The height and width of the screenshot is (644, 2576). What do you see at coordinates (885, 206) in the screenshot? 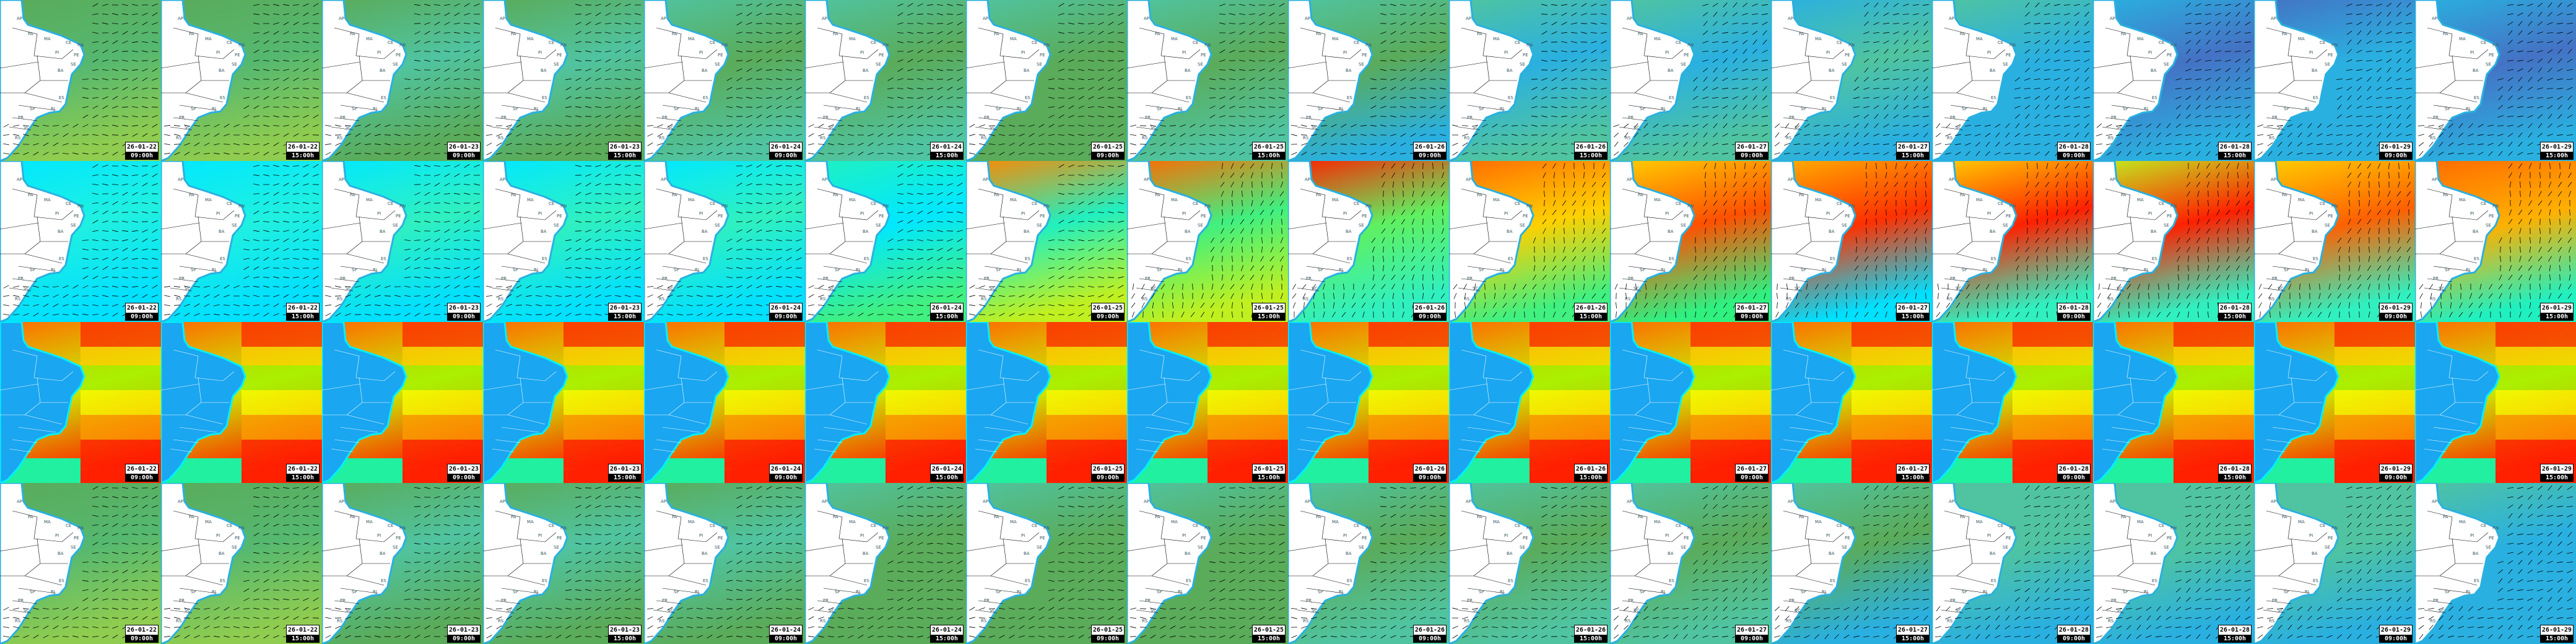
I see `state-label: RN` at bounding box center [885, 206].